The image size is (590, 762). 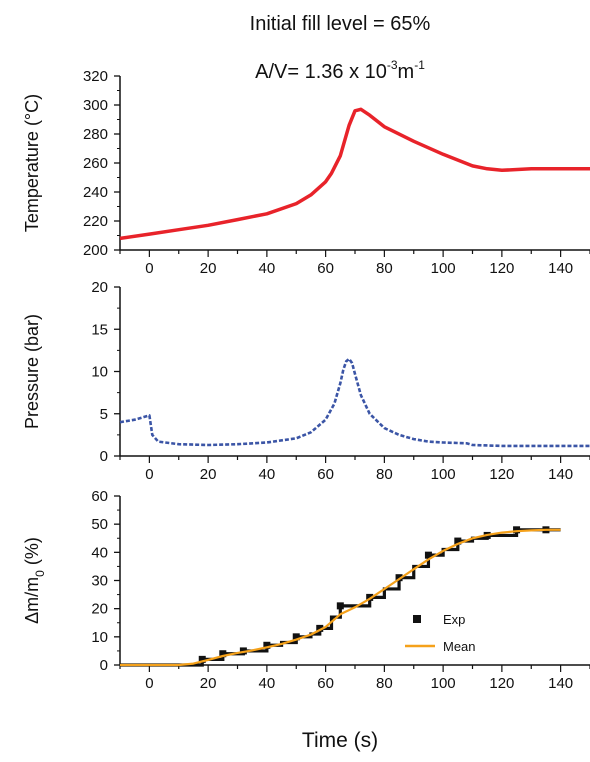 I want to click on y-tick-label: 50, so click(x=99, y=524).